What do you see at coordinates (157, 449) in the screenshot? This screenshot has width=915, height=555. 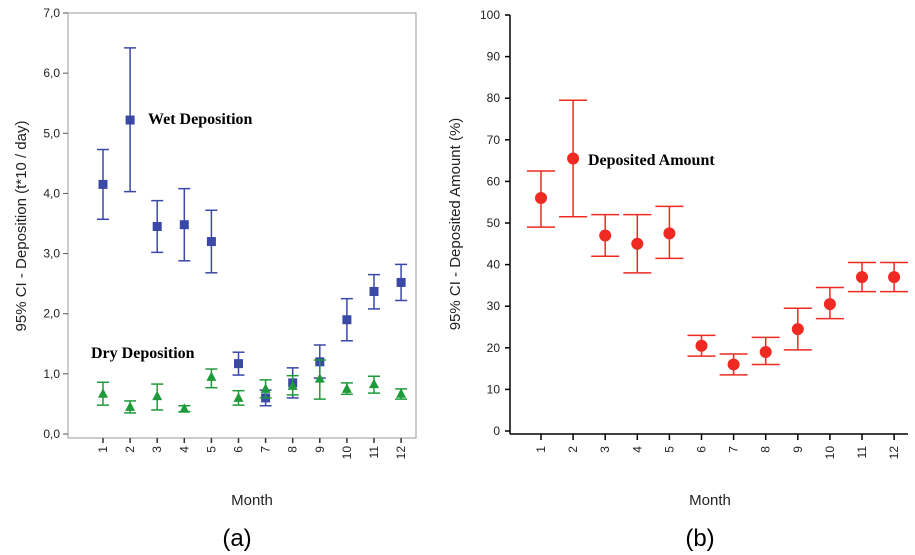 I see `panel-a-x-tick-label: 3` at bounding box center [157, 449].